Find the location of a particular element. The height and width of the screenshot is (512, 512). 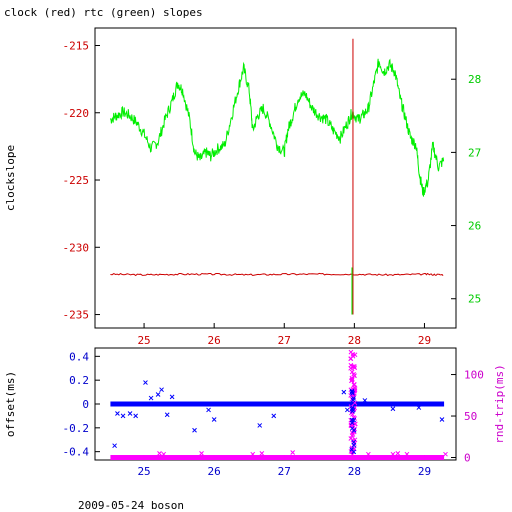

top-x-tick-label: 29 is located at coordinates (424, 340).